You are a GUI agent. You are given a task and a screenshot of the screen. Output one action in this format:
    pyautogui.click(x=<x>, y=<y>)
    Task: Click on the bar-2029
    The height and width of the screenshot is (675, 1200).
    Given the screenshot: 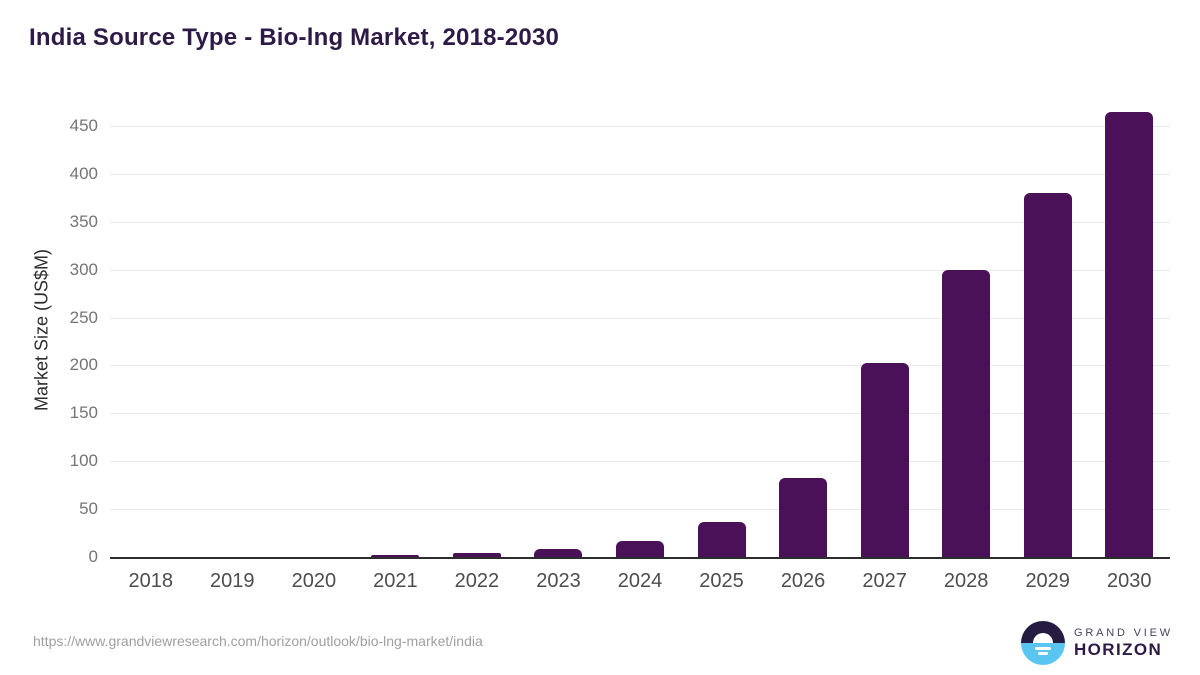 What is the action you would take?
    pyautogui.click(x=1047, y=375)
    